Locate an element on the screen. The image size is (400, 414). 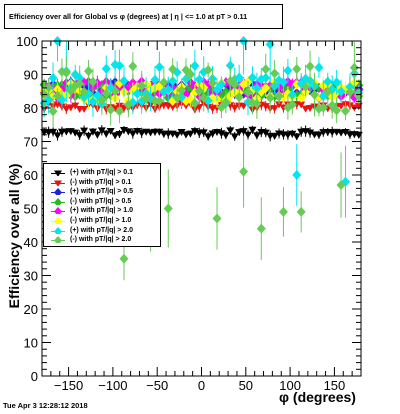
y-tick-label: 30 is located at coordinates (31, 276).